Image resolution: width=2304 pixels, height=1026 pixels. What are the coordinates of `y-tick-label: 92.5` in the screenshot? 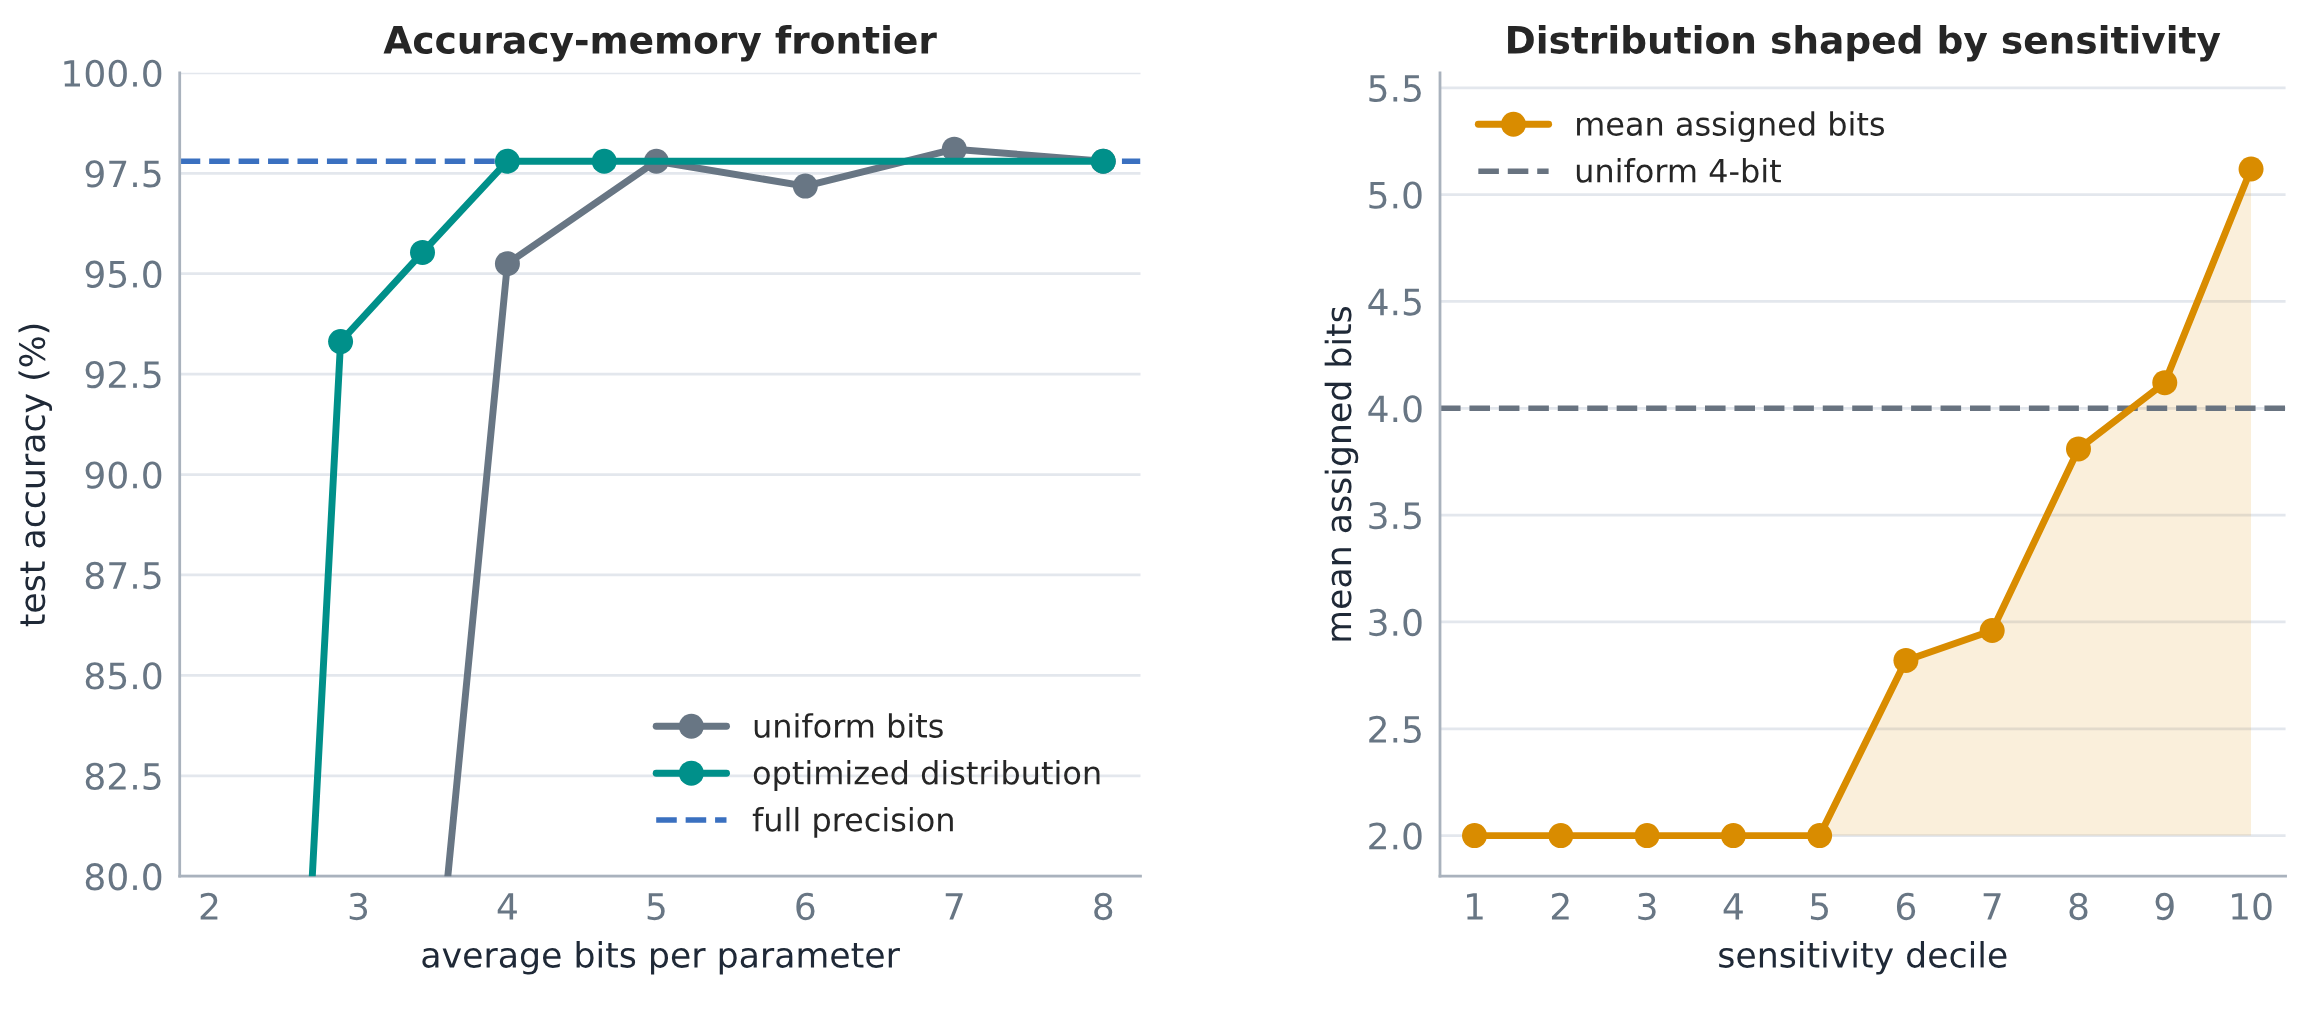 It's located at (123, 375).